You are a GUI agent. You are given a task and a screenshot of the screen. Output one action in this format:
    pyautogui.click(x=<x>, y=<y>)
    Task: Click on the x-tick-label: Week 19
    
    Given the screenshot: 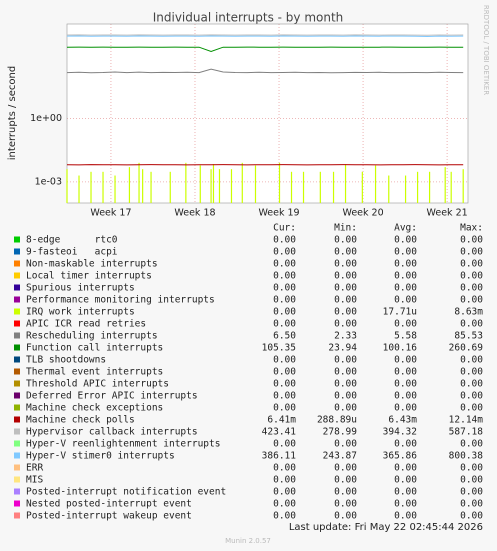 What is the action you would take?
    pyautogui.click(x=278, y=213)
    